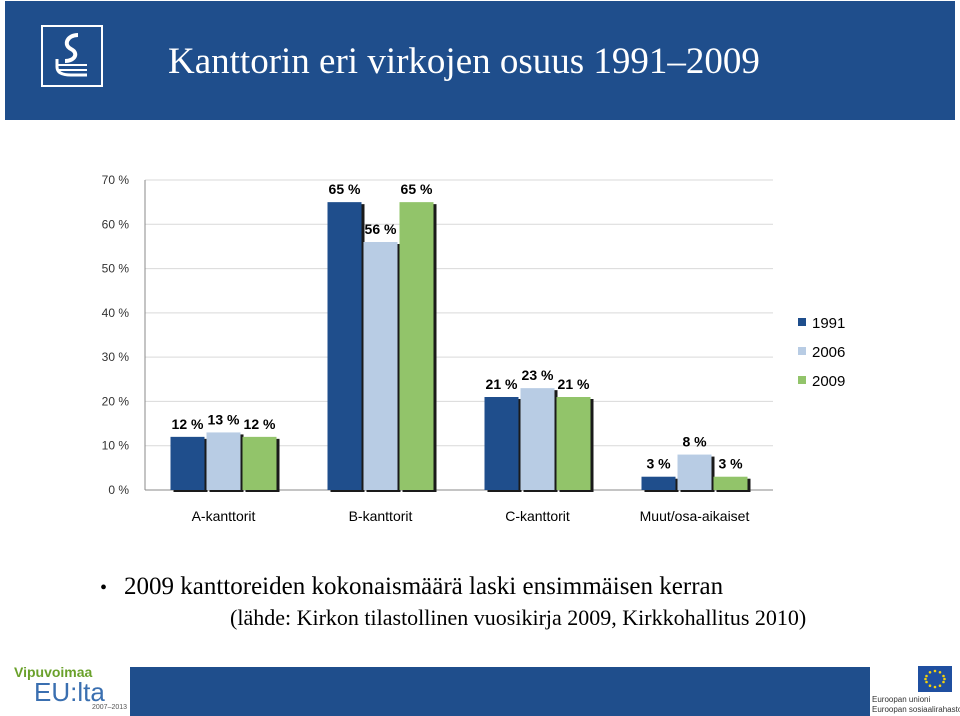 The height and width of the screenshot is (716, 960). What do you see at coordinates (110, 707) in the screenshot?
I see `vipuvoimaa-logo-years: 2007–2013` at bounding box center [110, 707].